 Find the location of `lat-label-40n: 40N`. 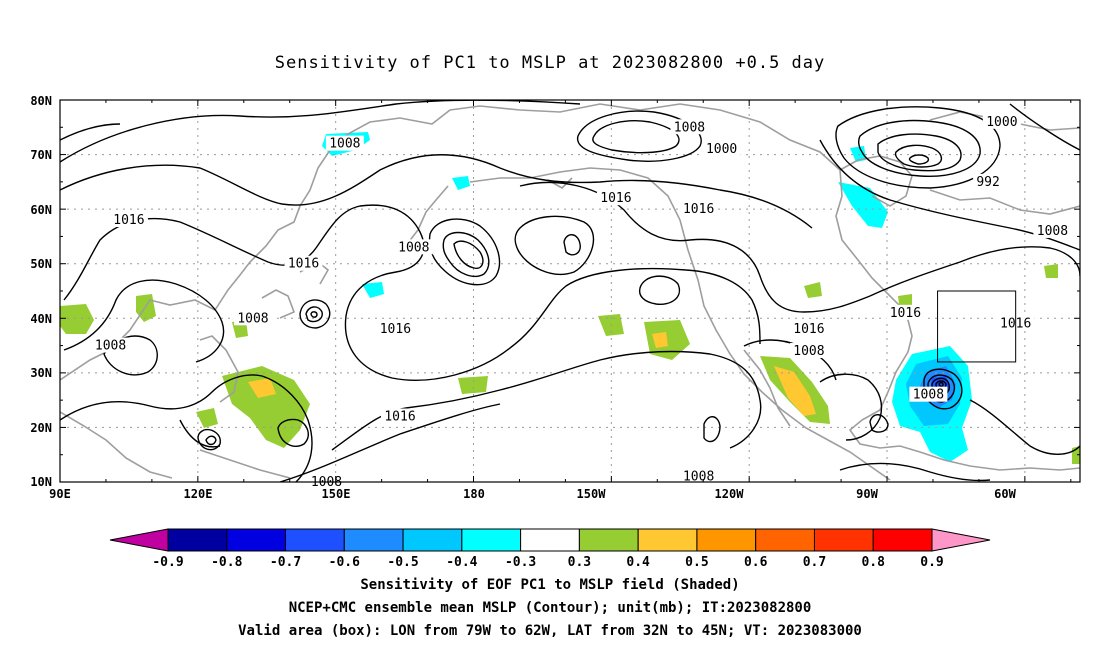

lat-label-40n: 40N is located at coordinates (41, 319).